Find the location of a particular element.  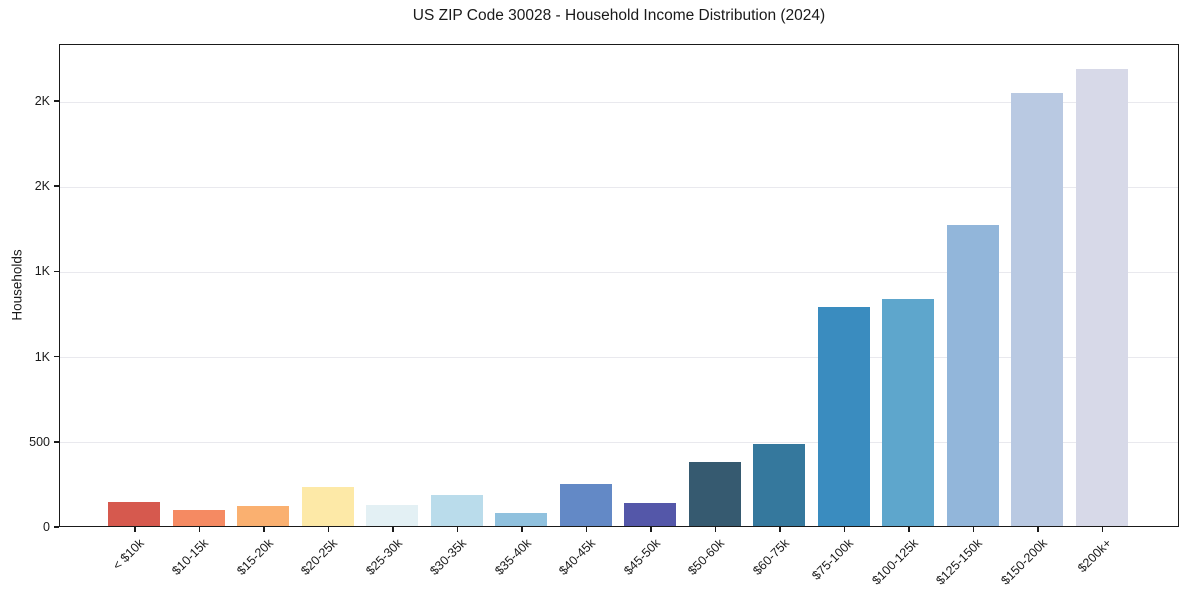

bar-$75-100k is located at coordinates (843, 416).